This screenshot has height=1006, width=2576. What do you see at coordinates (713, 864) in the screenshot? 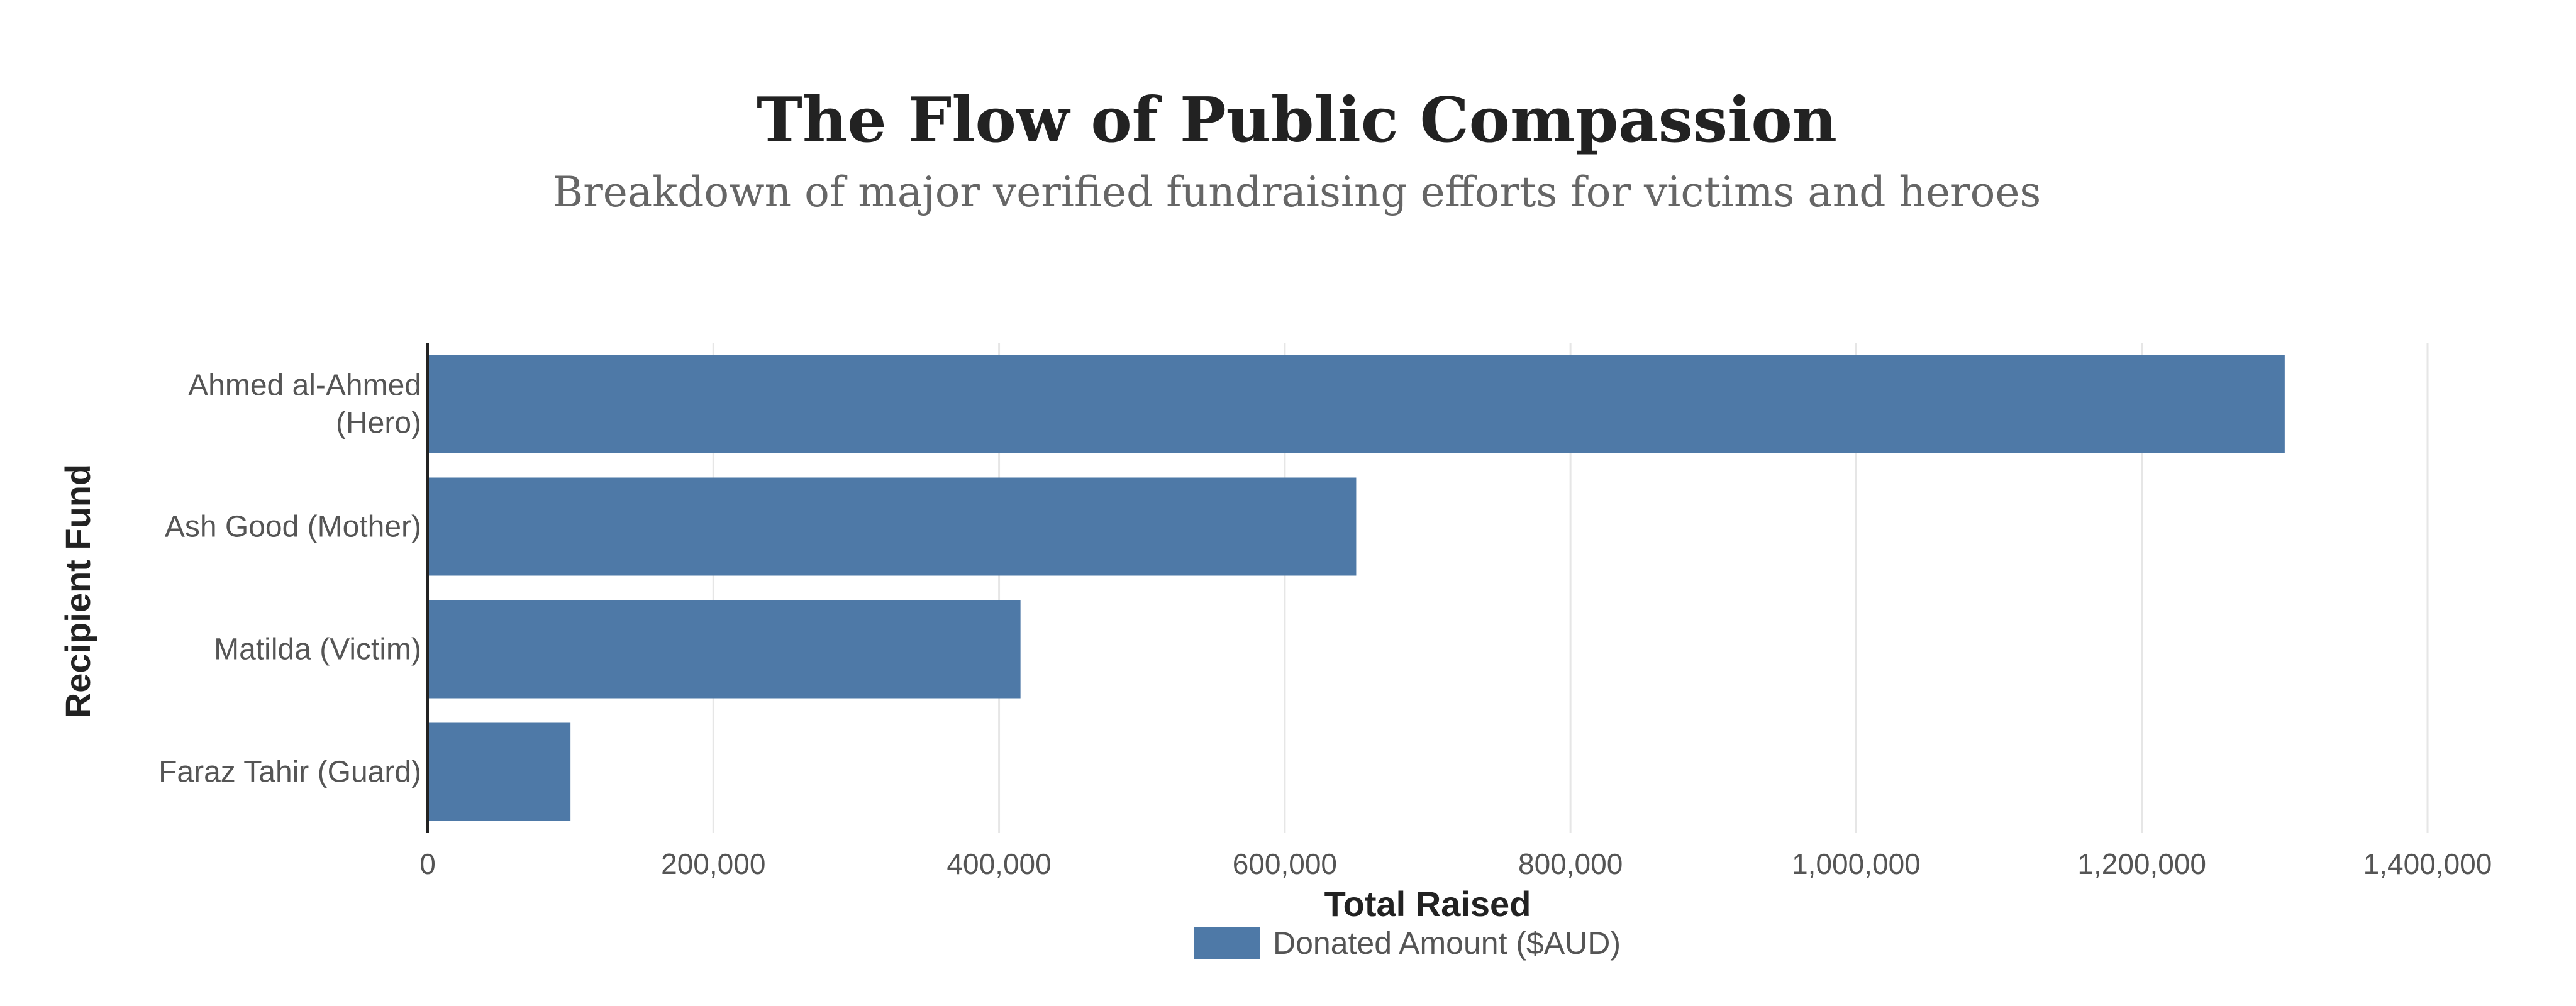
I see `x-tick-label: 200,000` at bounding box center [713, 864].